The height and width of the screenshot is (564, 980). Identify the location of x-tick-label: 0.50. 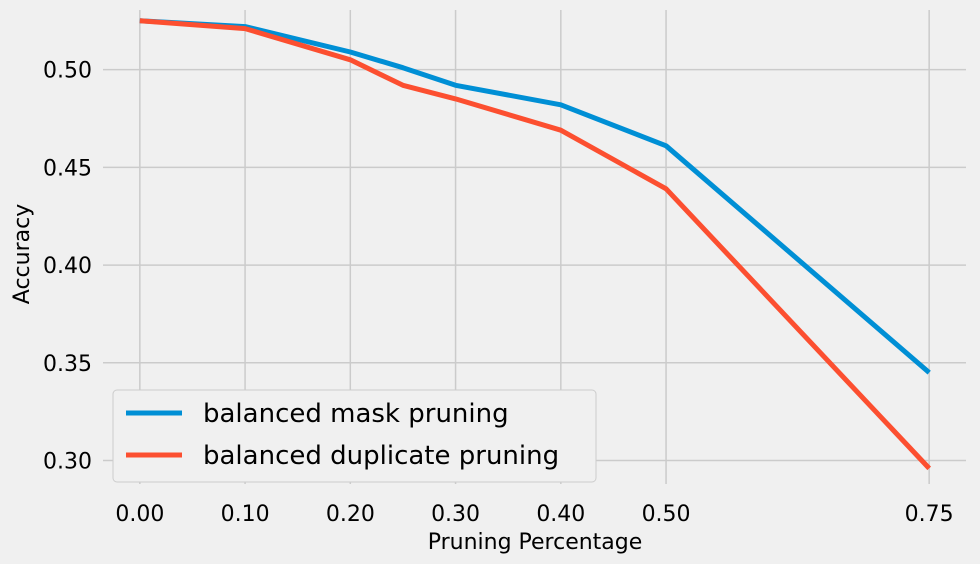
(666, 514).